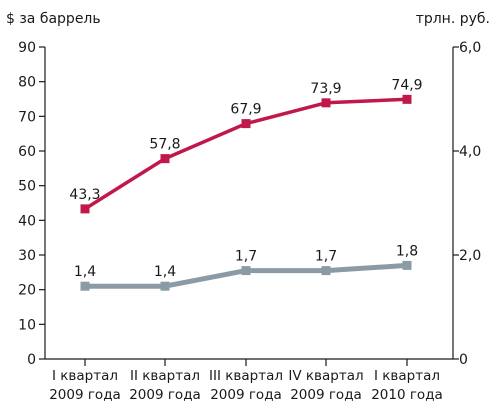 The width and height of the screenshot is (498, 419). Describe the element at coordinates (31, 204) in the screenshot. I see `left-axis-ticks: 0 10 20 30 40 50 60 70 80 90` at that location.